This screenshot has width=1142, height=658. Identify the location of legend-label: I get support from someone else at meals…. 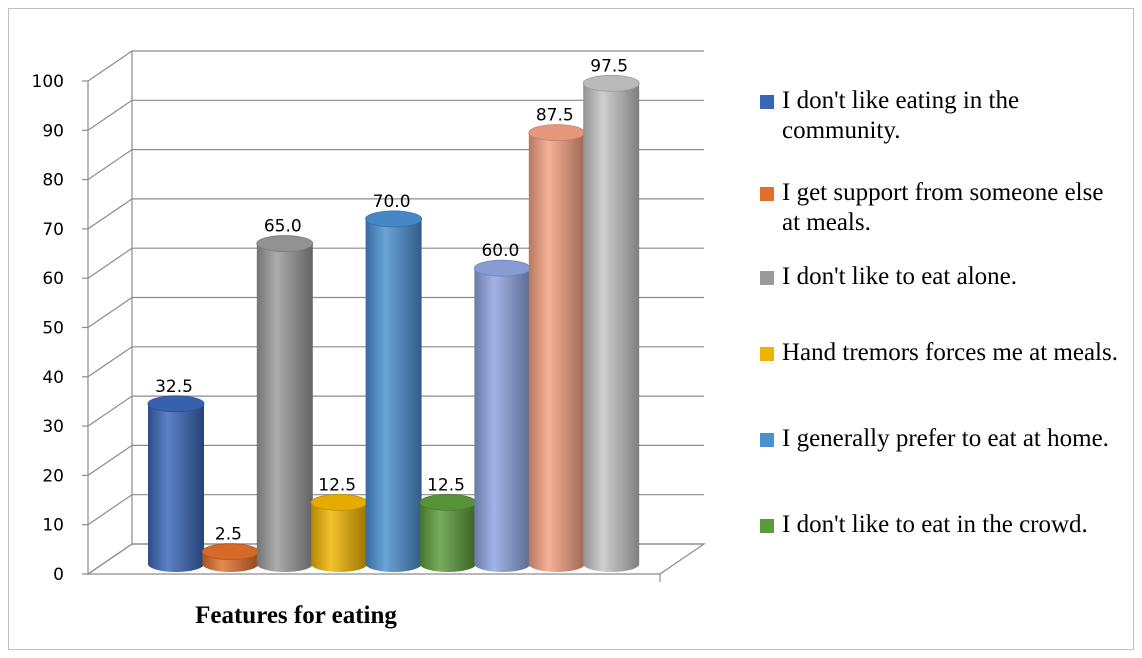
(943, 207).